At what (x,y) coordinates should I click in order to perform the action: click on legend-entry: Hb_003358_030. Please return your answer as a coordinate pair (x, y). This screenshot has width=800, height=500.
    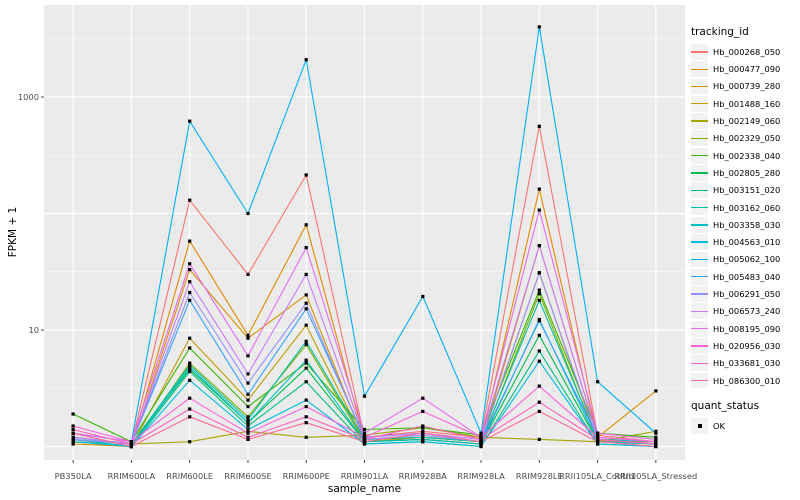
    Looking at the image, I should click on (745, 224).